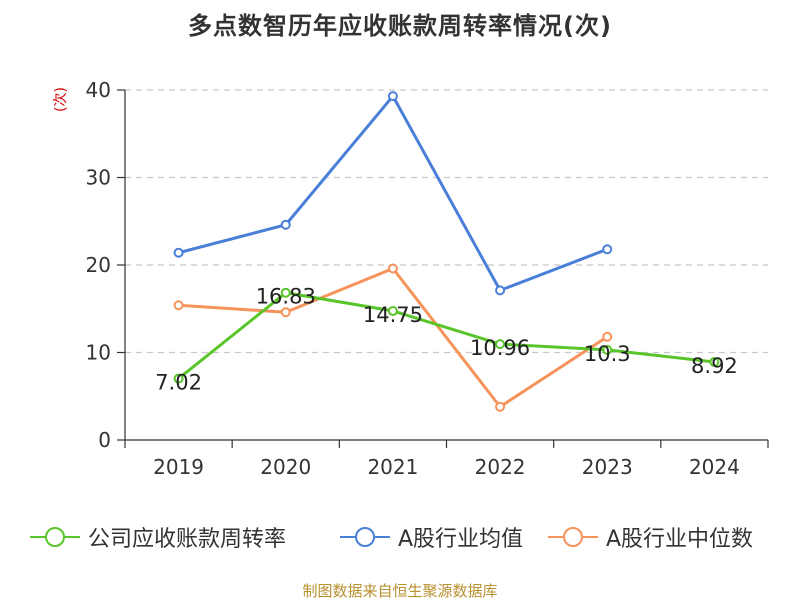  What do you see at coordinates (400, 591) in the screenshot?
I see `data-source-note: 制图数据来自恒生聚源数据库` at bounding box center [400, 591].